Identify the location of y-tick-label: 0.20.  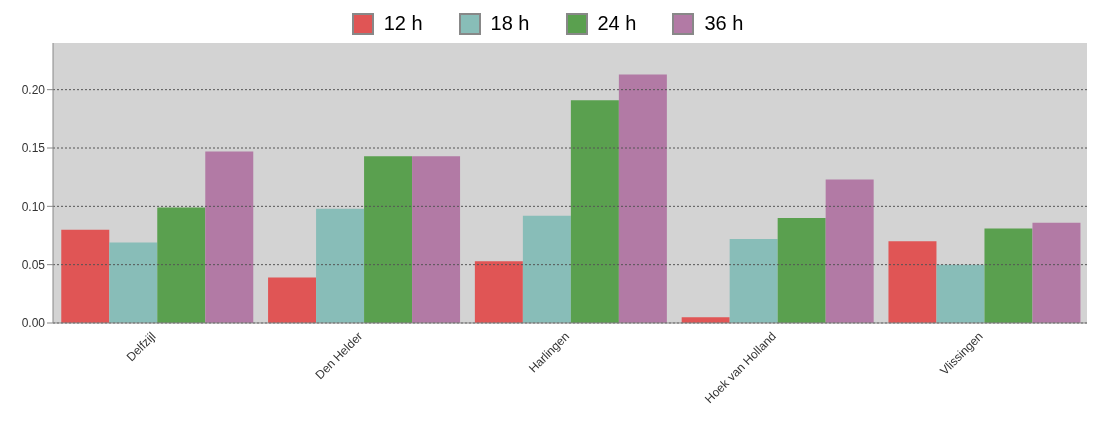
(33, 89).